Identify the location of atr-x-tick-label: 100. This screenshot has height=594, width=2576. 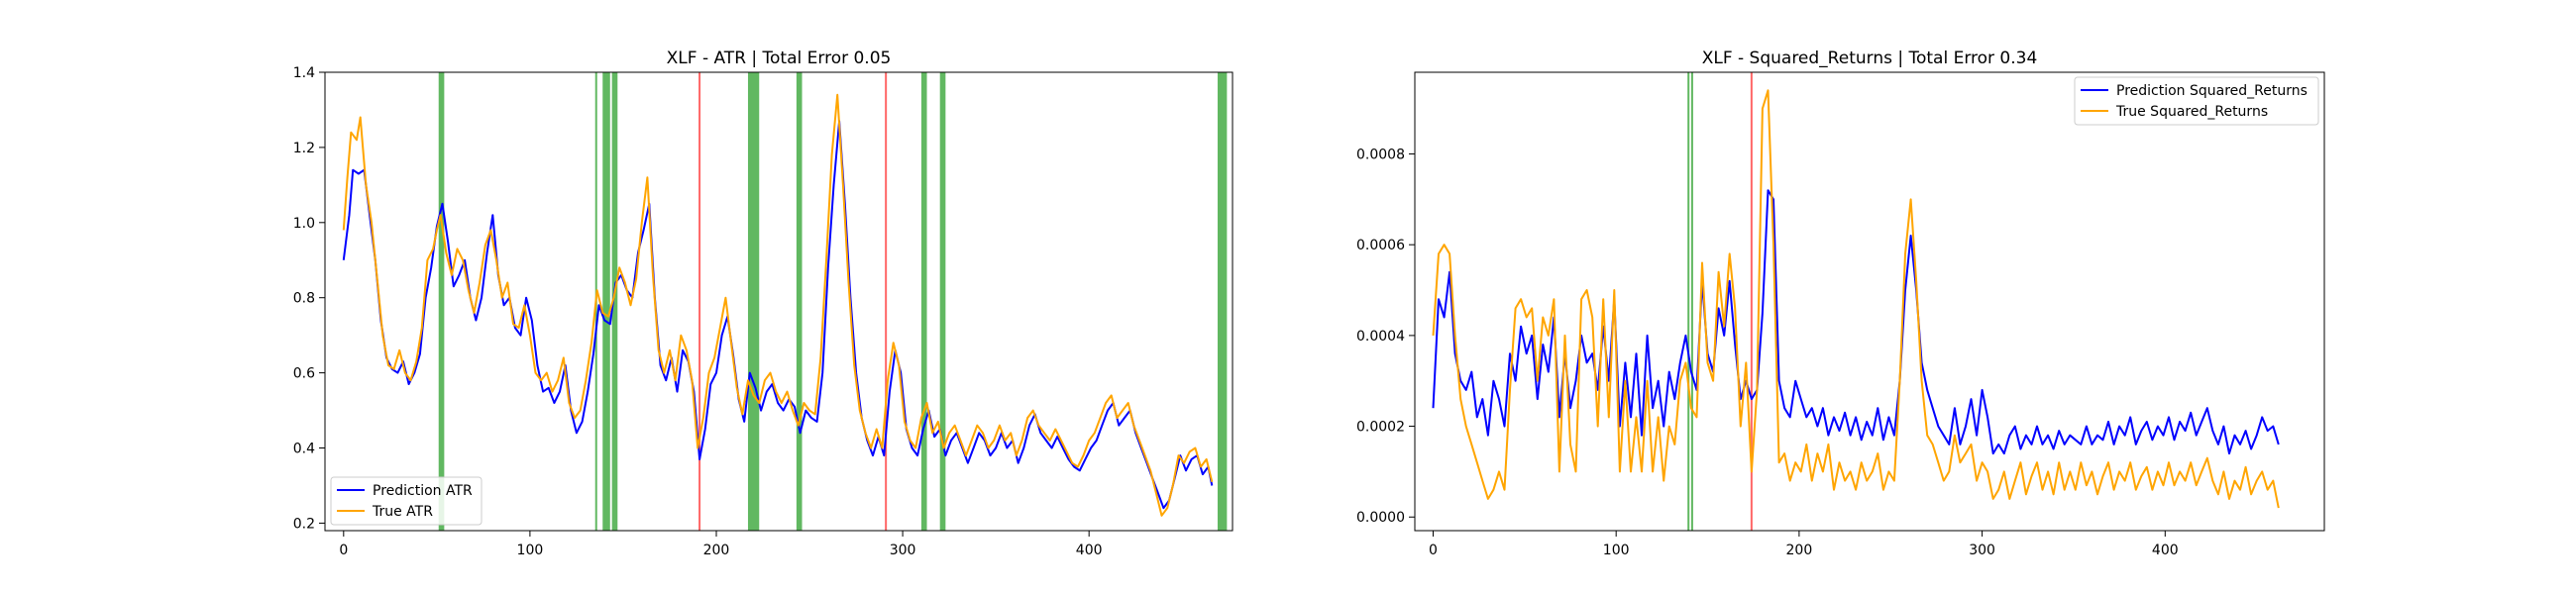
(531, 550).